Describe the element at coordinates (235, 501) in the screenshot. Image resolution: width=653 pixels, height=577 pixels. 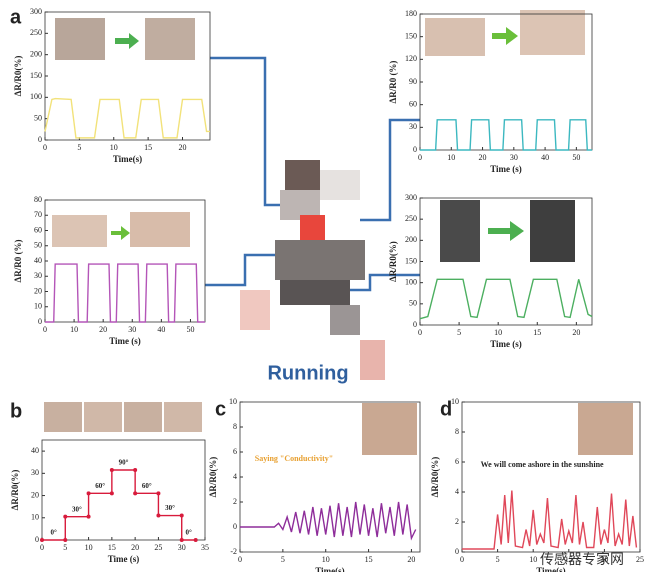
I see `y-tick-label: 2` at that location.